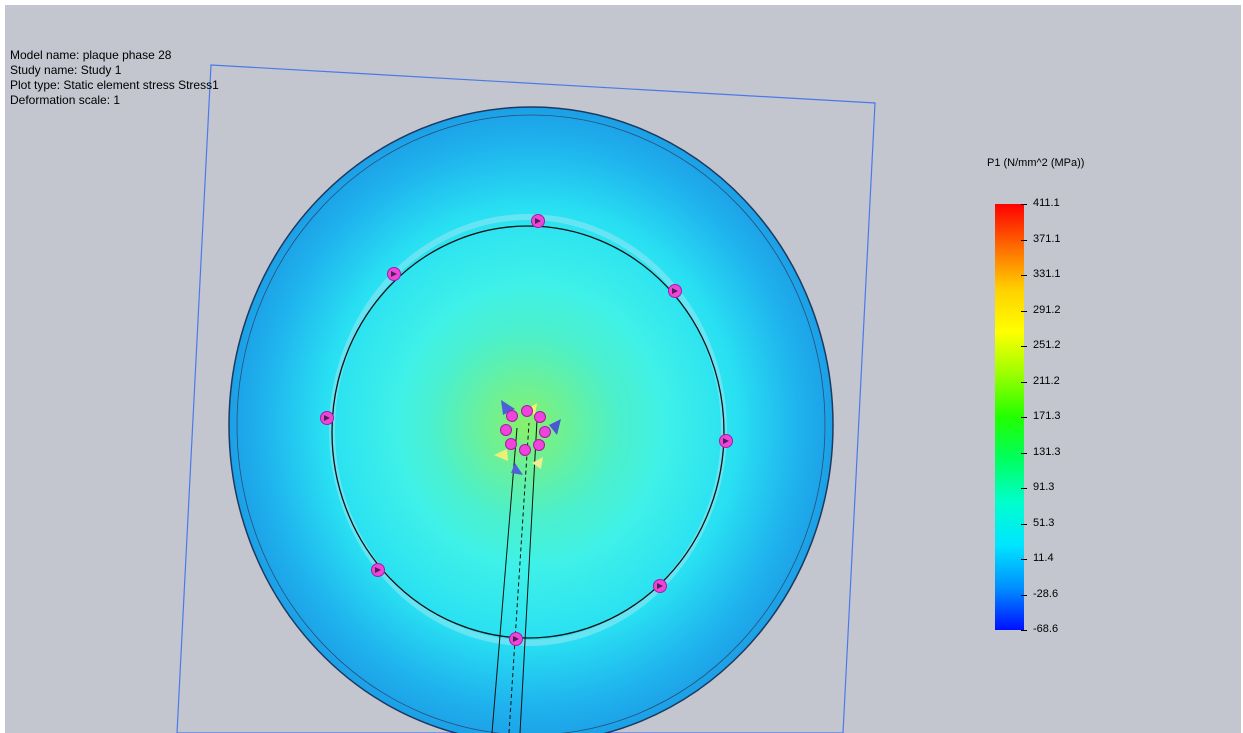 Image resolution: width=1243 pixels, height=733 pixels. I want to click on legend-tick-label: 291.2, so click(1047, 309).